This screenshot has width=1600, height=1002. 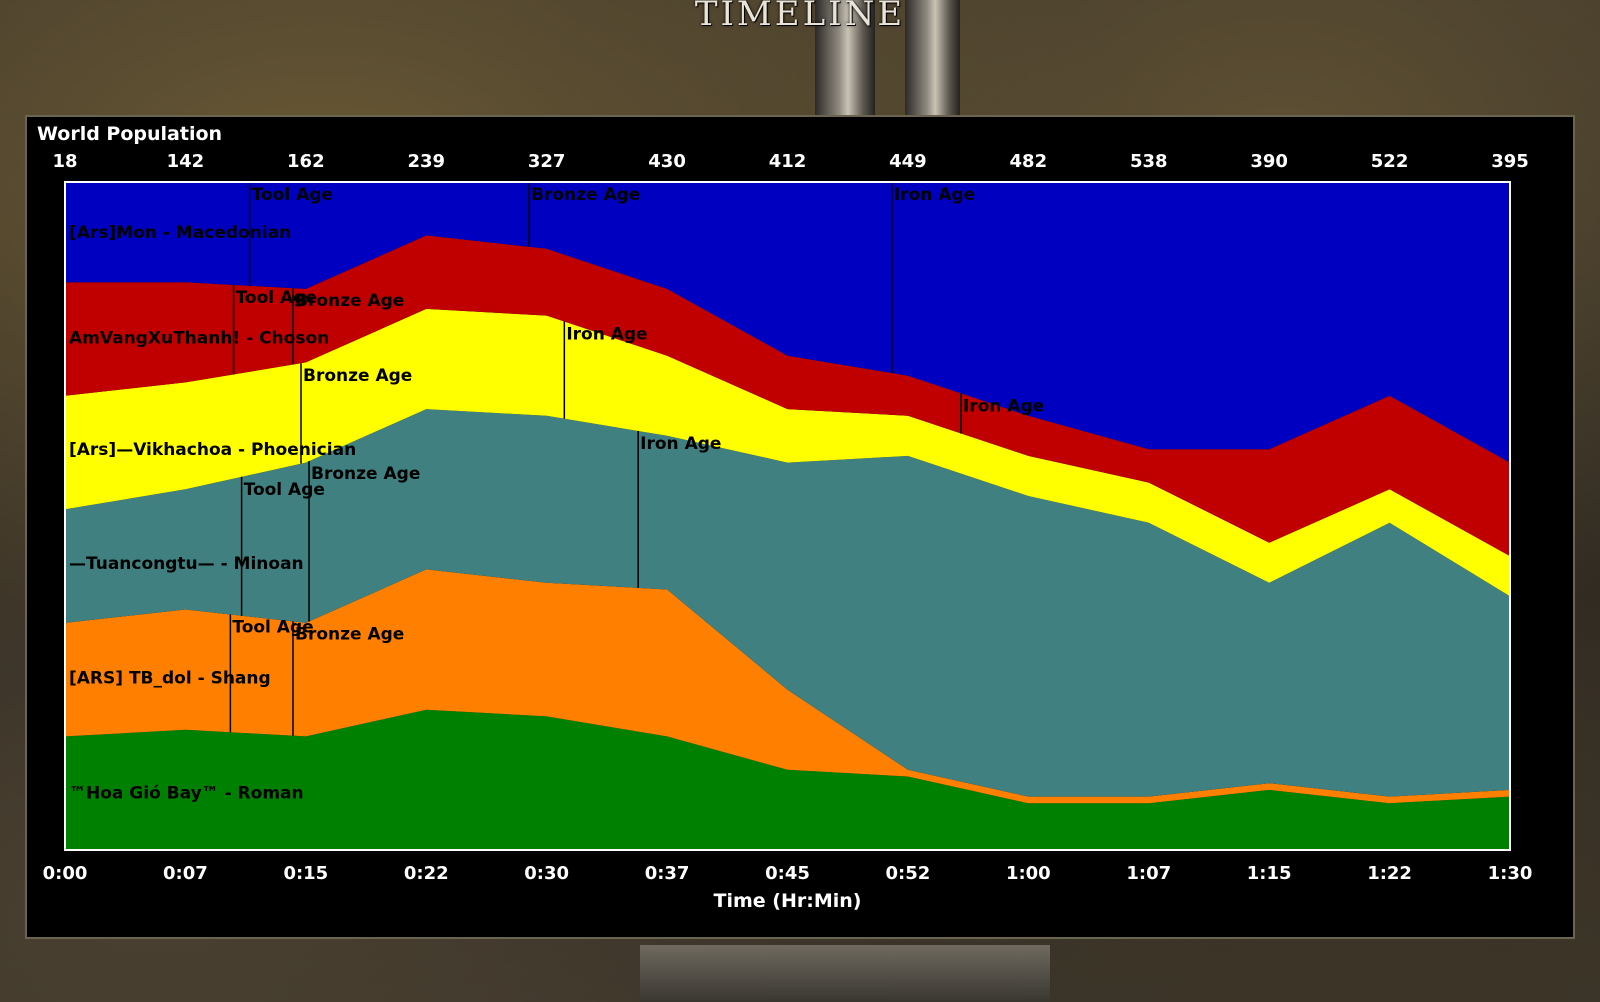 I want to click on top-total-label: 327, so click(x=547, y=161).